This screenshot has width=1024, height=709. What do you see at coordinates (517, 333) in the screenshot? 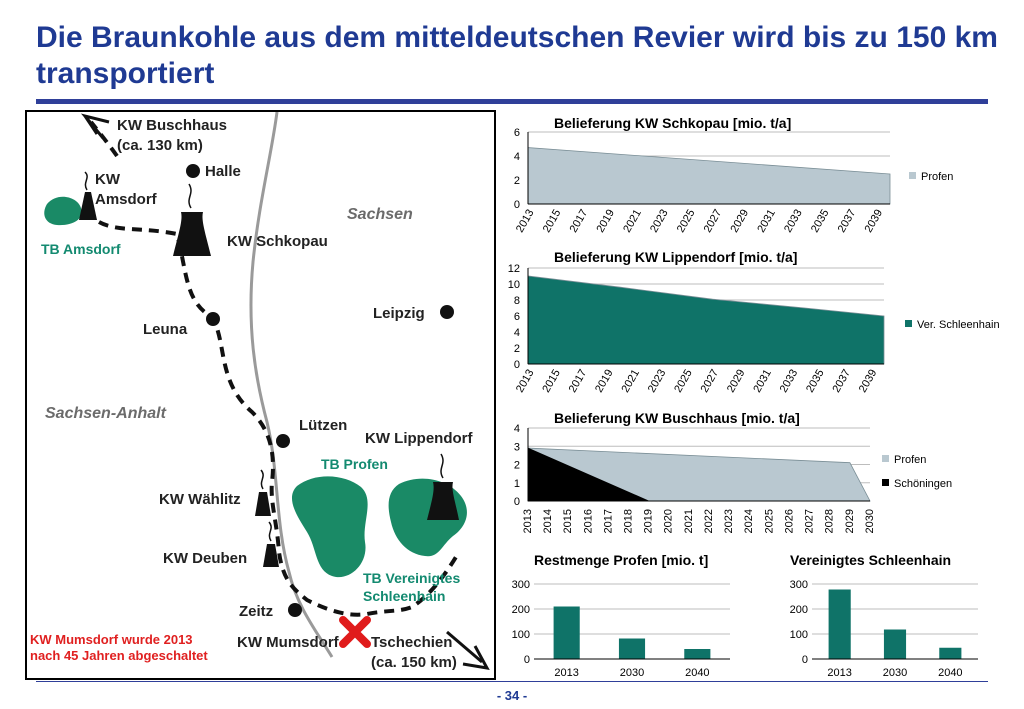
I see `ytick-lippendorf-4: 4` at bounding box center [517, 333].